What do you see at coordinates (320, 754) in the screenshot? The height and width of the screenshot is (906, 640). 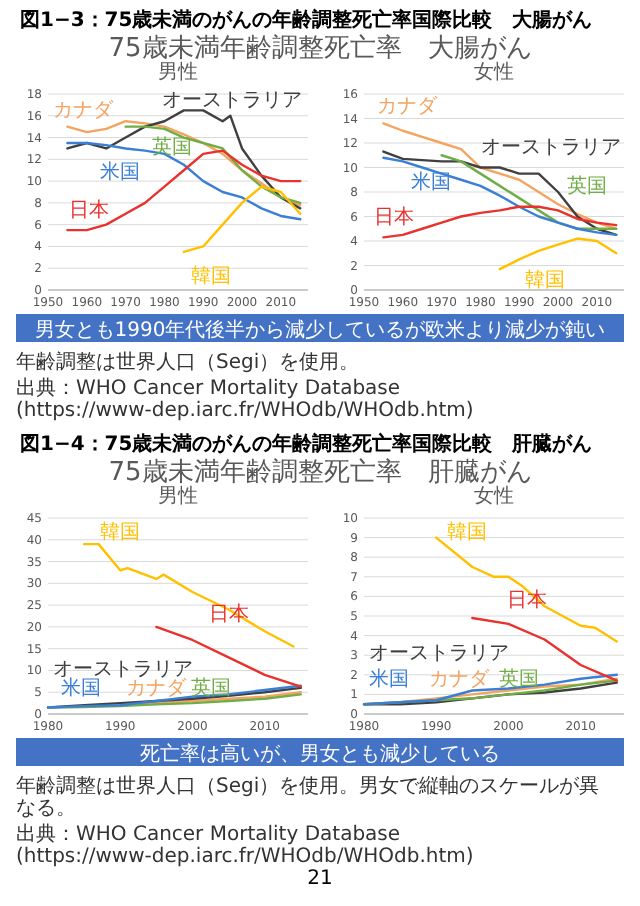 I see `text: 死亡率は高いが、男女とも減少している` at bounding box center [320, 754].